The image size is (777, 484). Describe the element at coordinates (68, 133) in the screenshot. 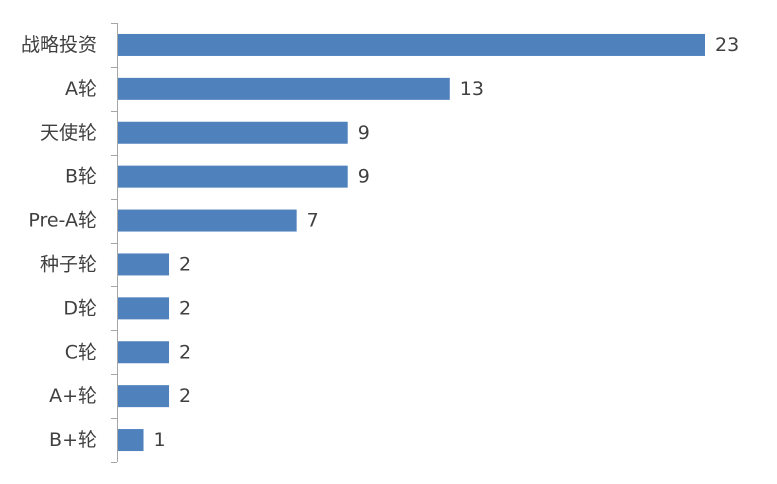

I see `category-label-2: 天使轮` at that location.